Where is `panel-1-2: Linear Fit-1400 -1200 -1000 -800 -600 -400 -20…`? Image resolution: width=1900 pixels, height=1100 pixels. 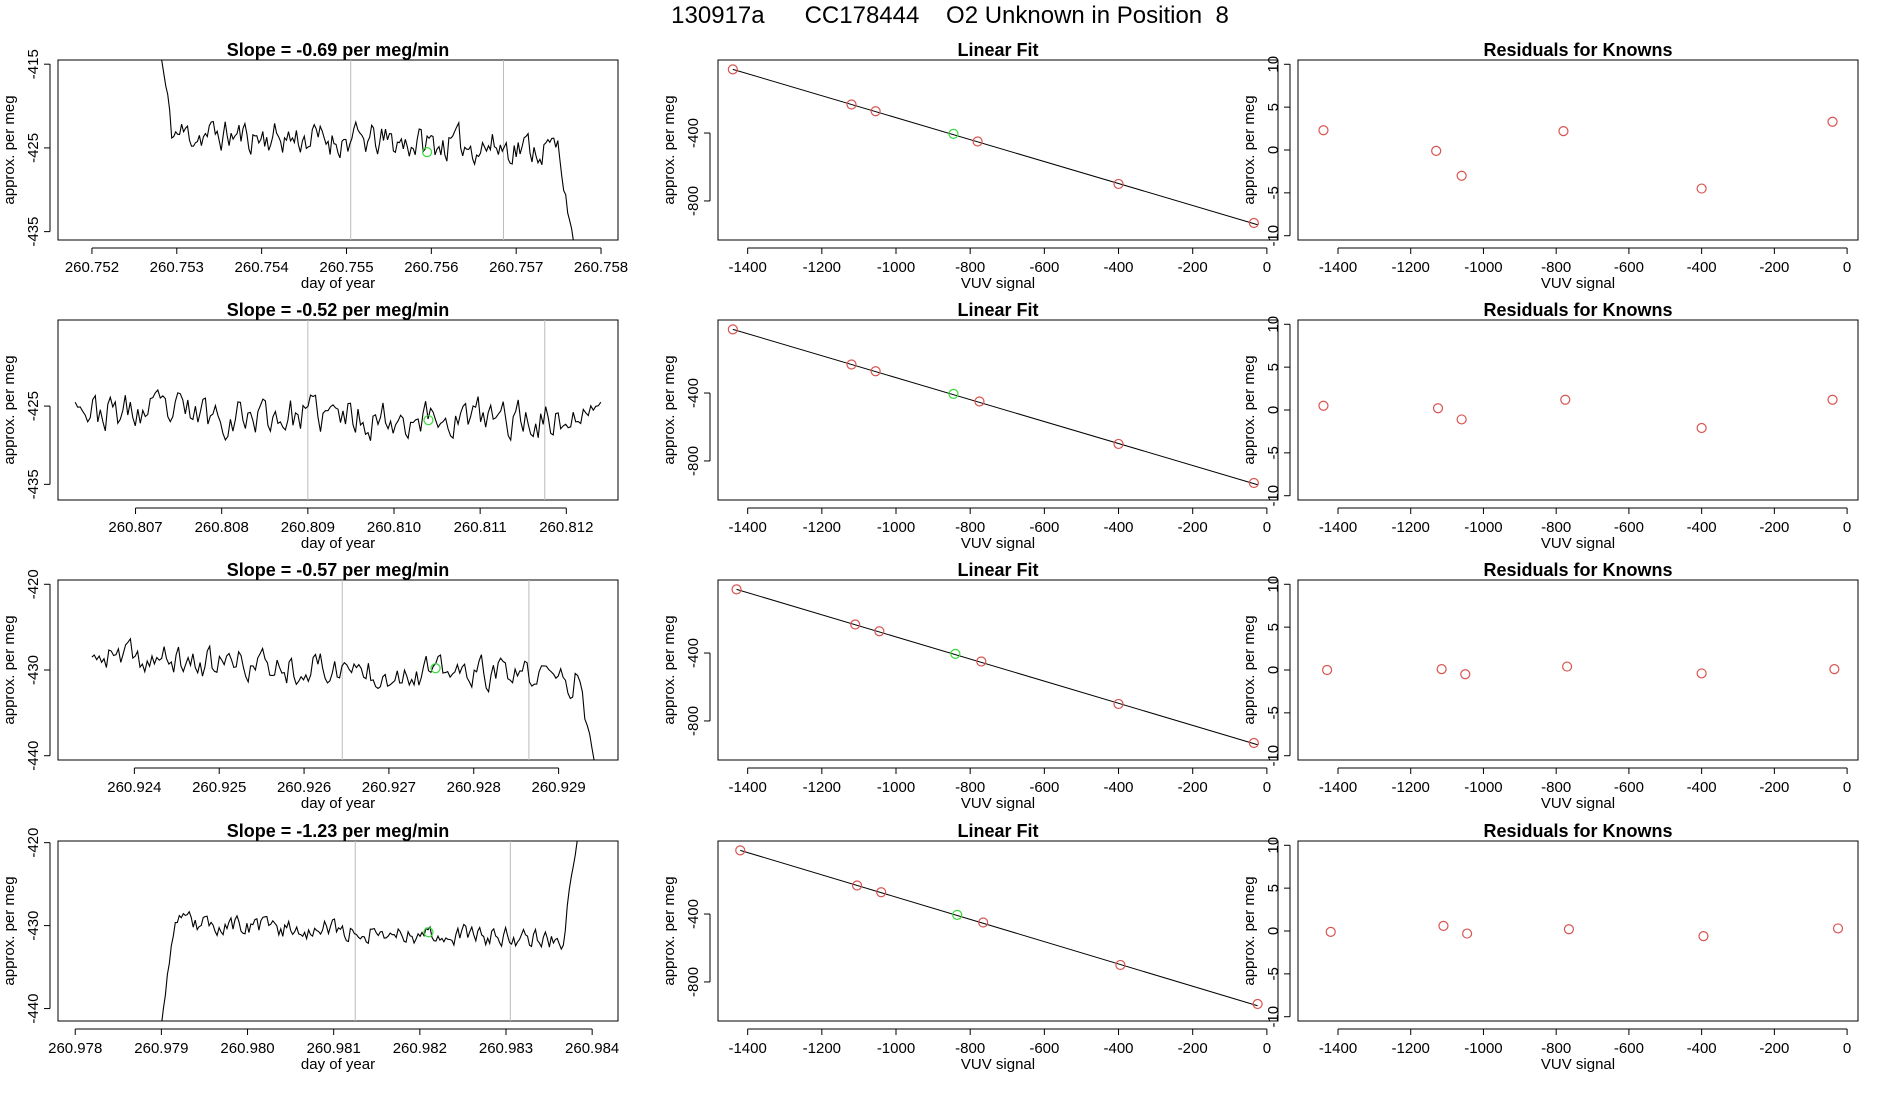 panel-1-2: Linear Fit-1400 -1200 -1000 -800 -600 -400 -20… is located at coordinates (970, 166).